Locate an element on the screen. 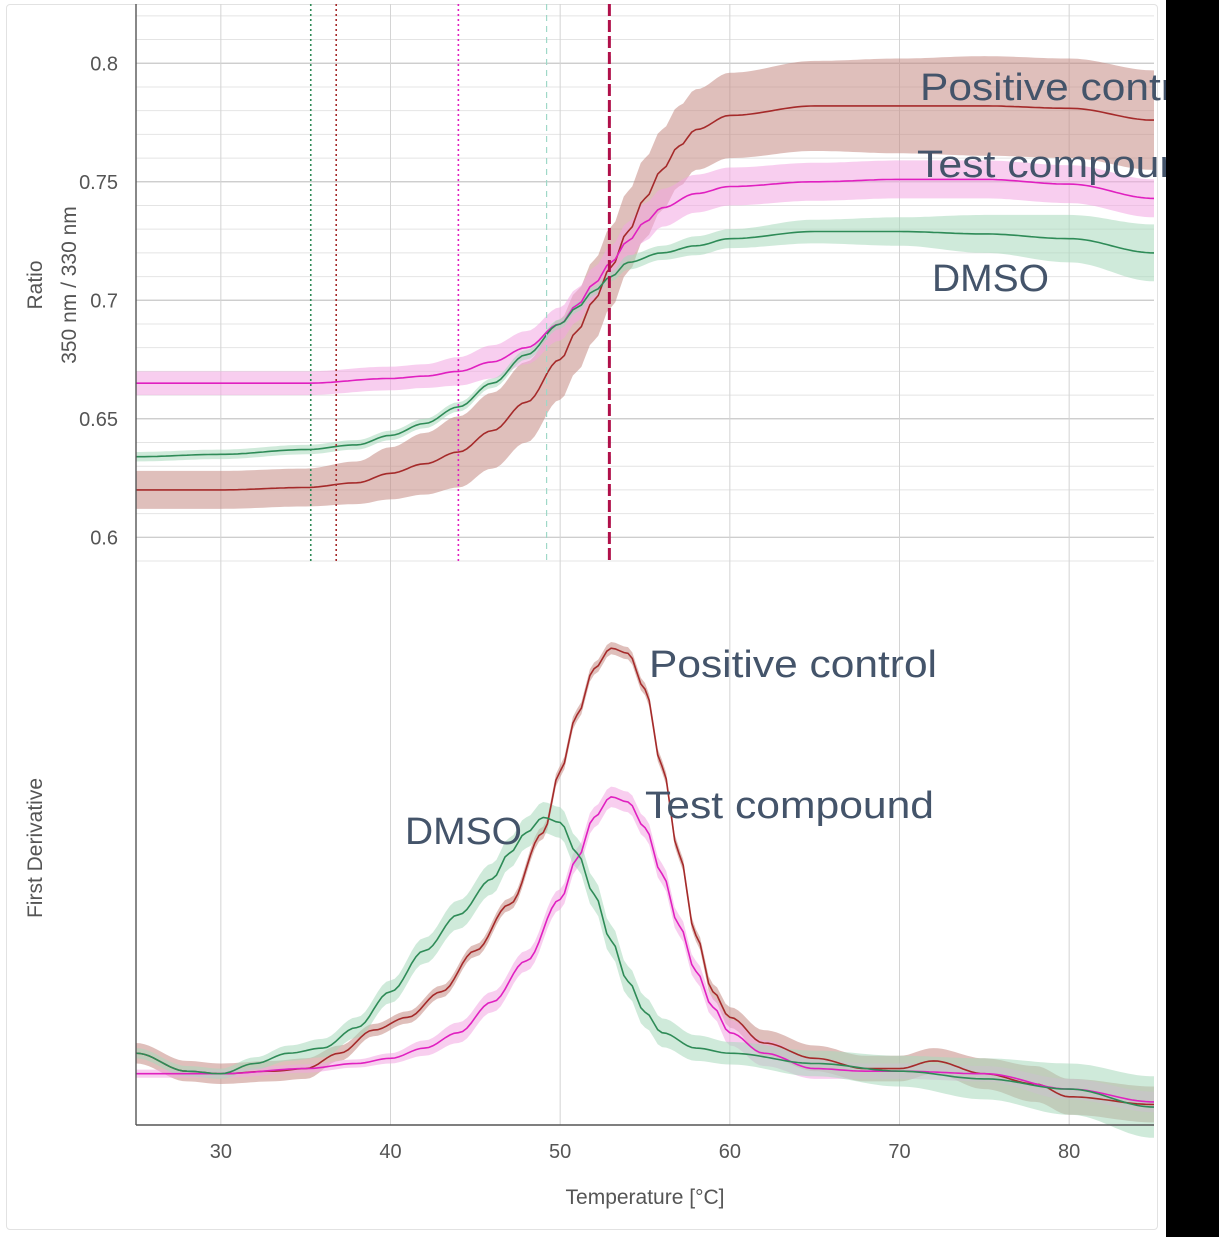  y-tick-label: 0.75 is located at coordinates (98, 183).